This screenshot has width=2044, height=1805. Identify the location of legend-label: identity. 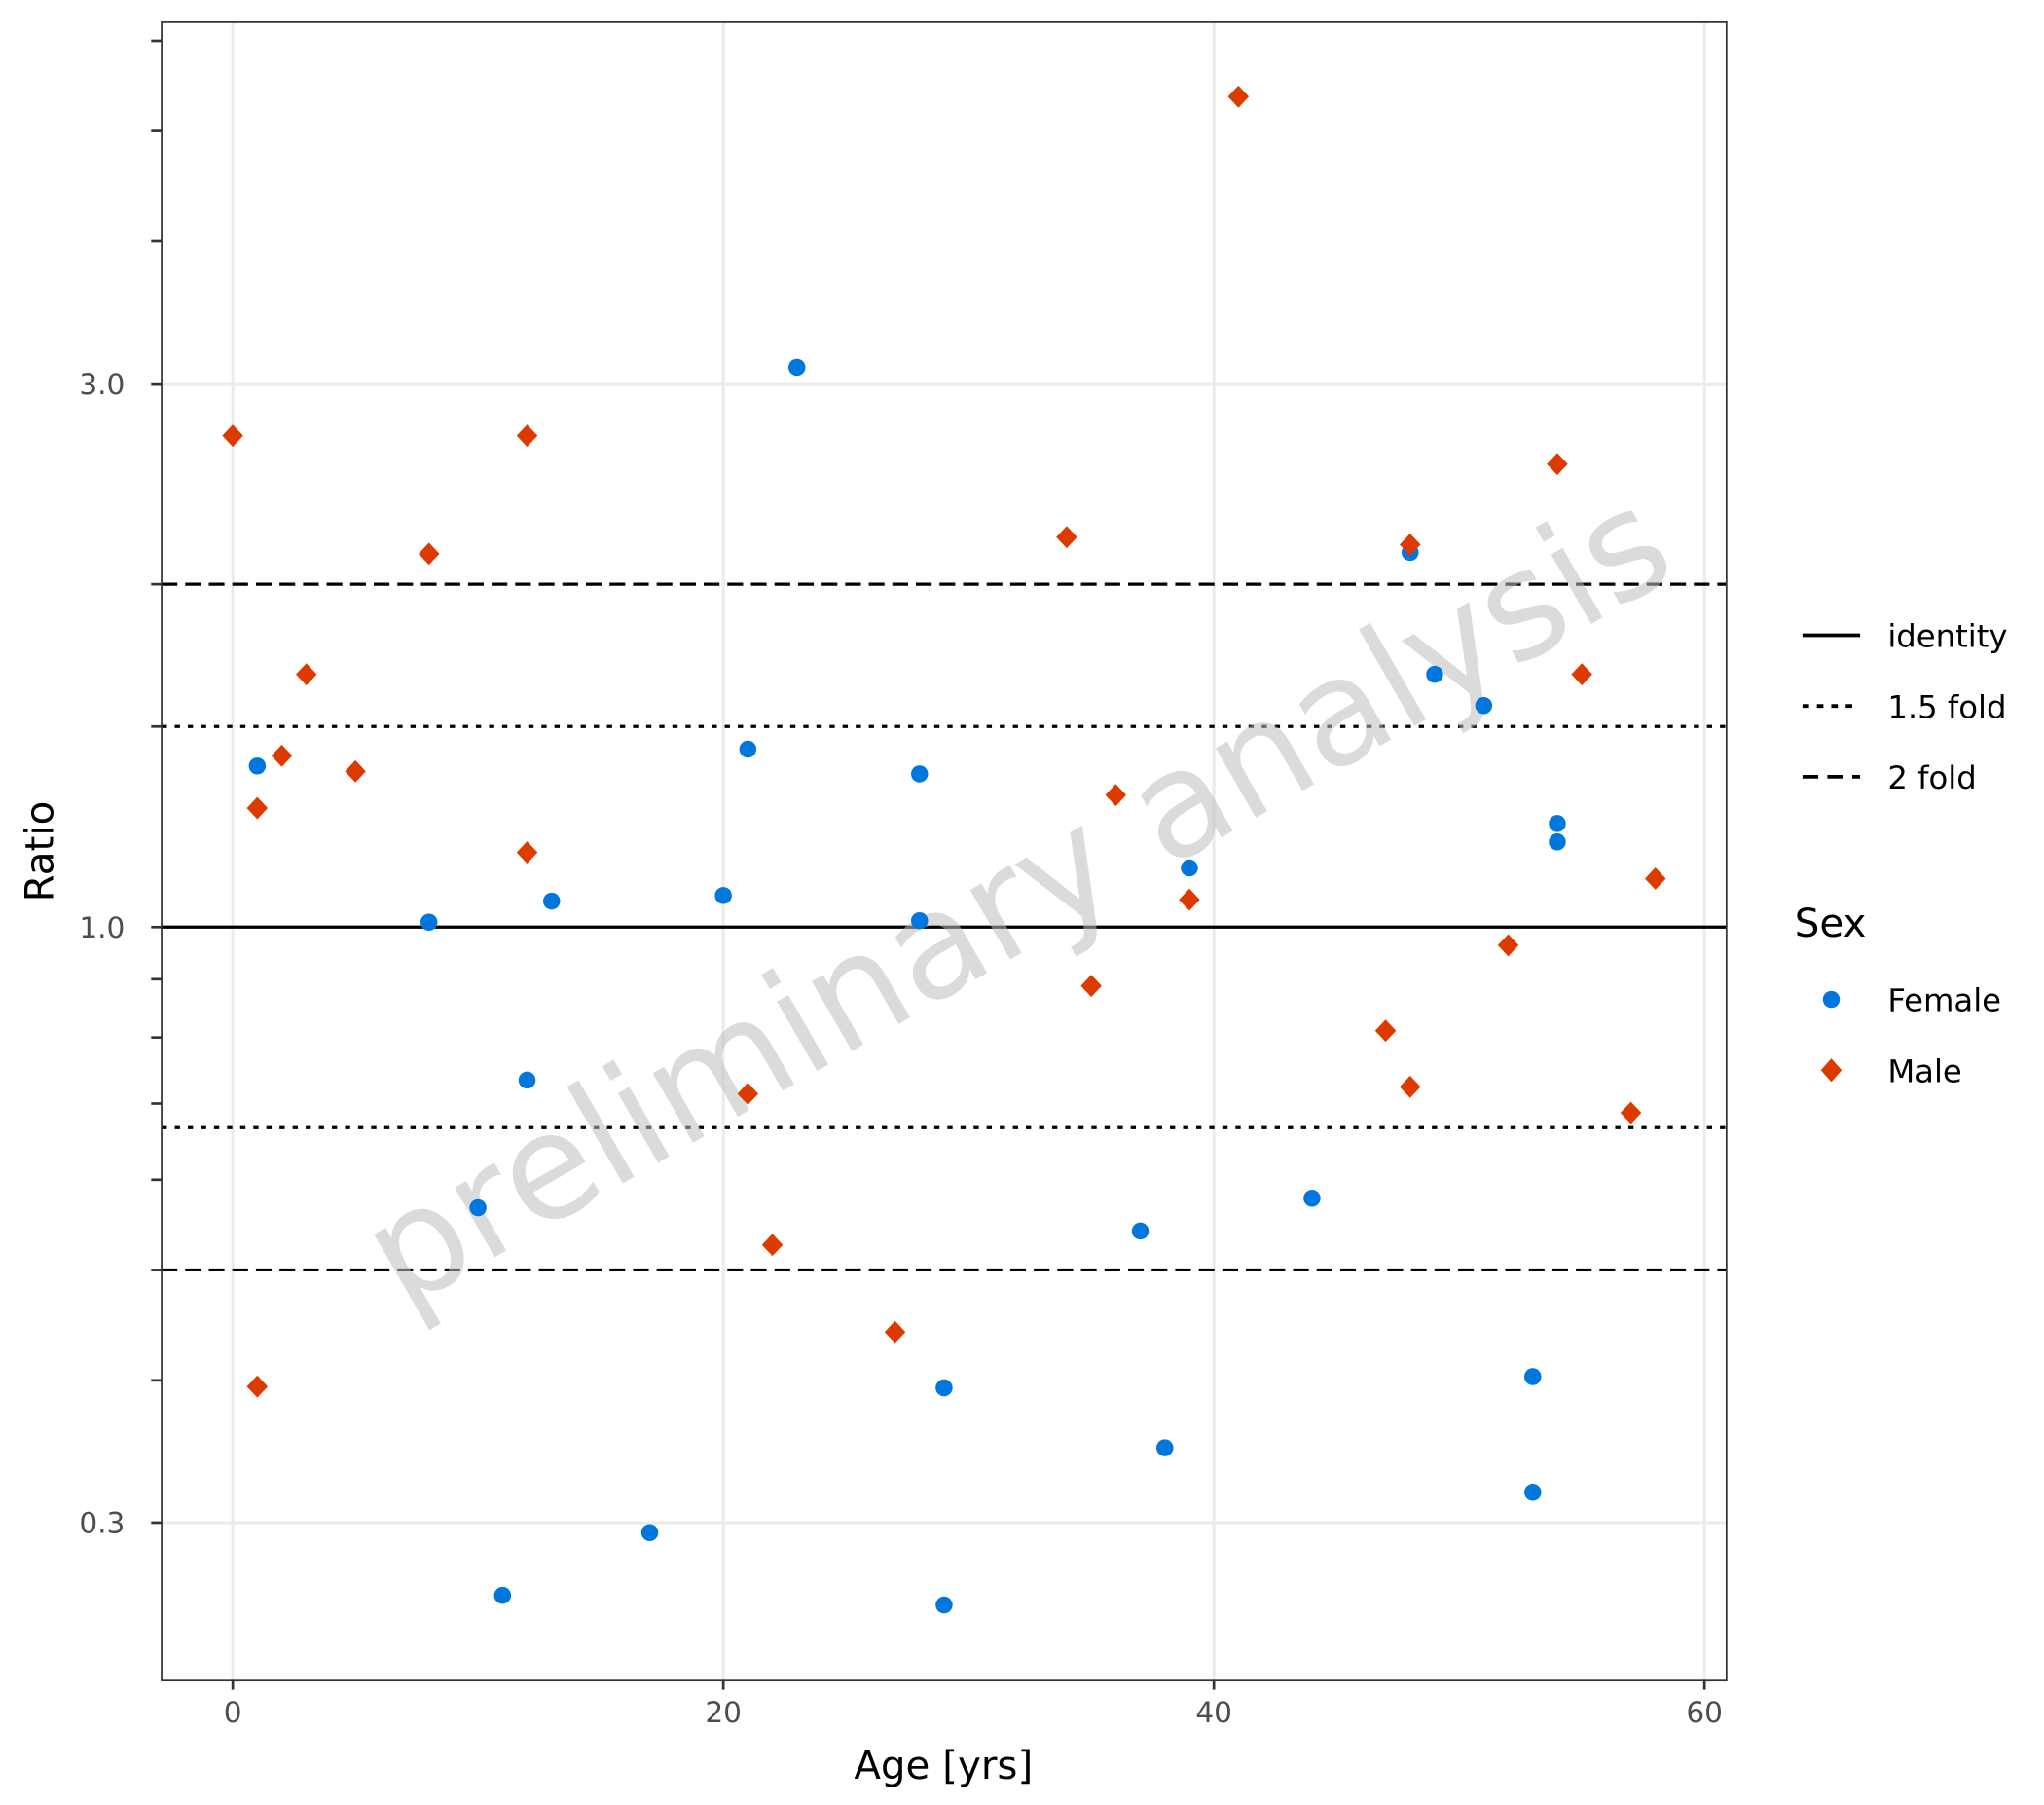
(1947, 636).